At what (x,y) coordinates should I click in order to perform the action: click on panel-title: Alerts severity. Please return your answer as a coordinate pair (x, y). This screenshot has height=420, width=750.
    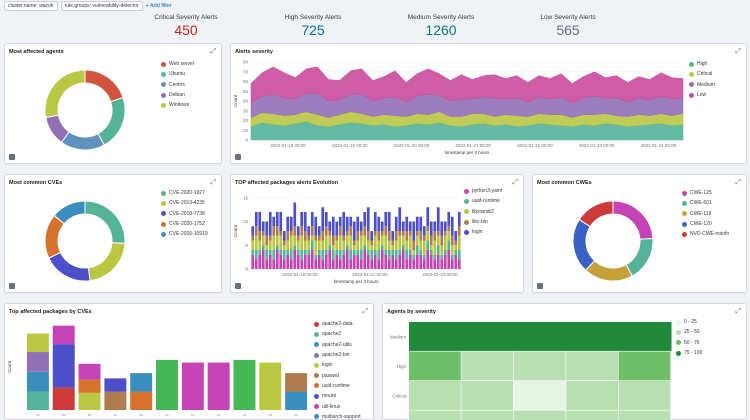
    Looking at the image, I should click on (254, 52).